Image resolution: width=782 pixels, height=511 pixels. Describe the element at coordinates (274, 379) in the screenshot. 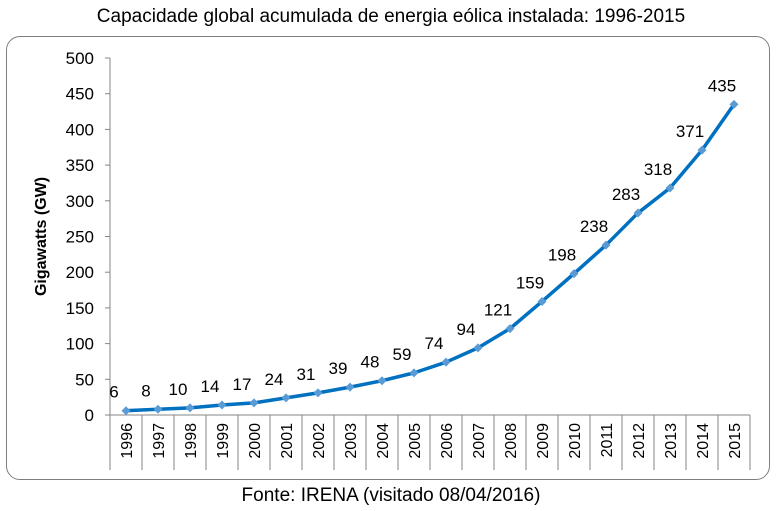

I see `data-label: 24` at that location.